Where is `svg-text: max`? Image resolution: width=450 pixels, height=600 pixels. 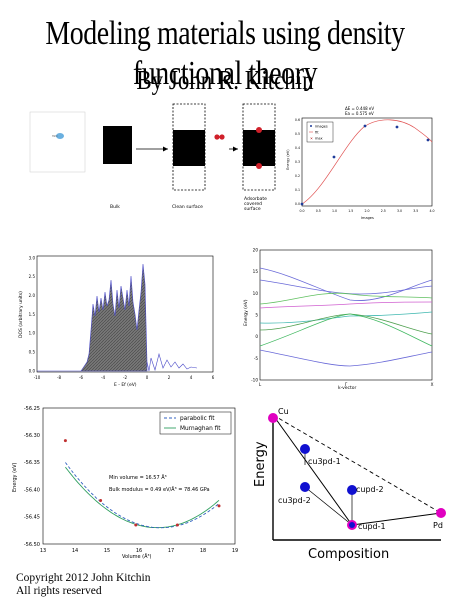
svg-text: max is located at coordinates (319, 139).